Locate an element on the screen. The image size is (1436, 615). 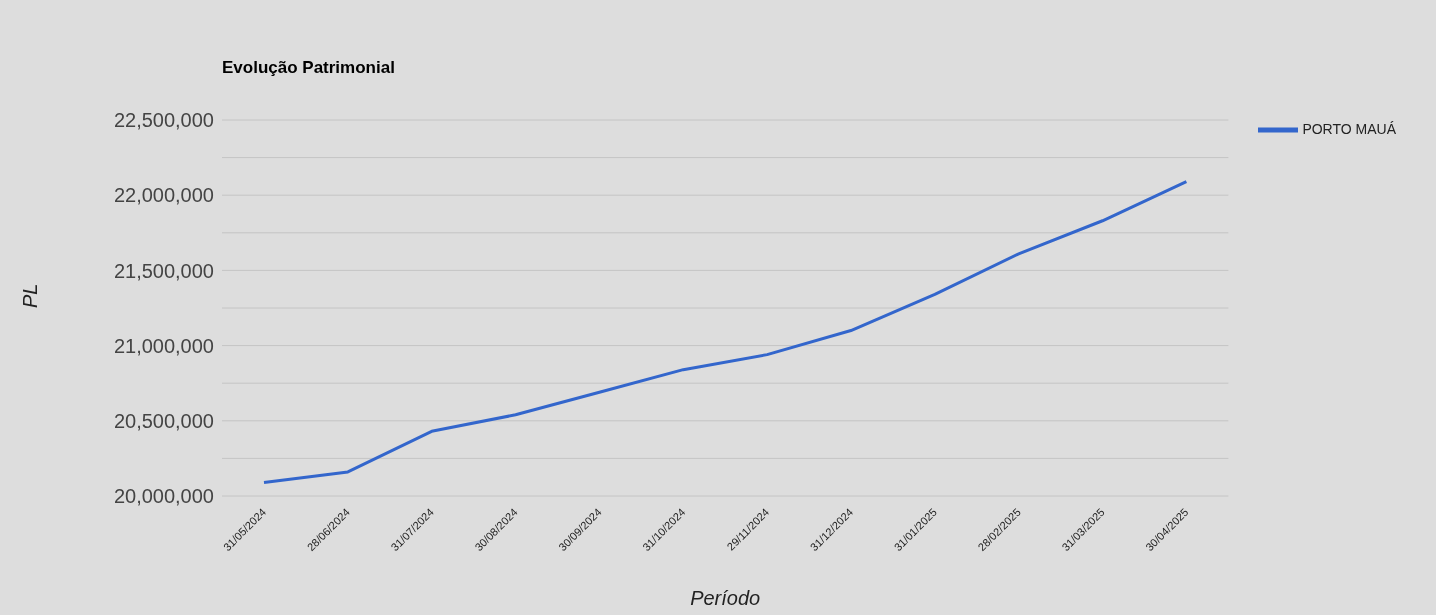
x-axis-title: Período is located at coordinates (725, 598).